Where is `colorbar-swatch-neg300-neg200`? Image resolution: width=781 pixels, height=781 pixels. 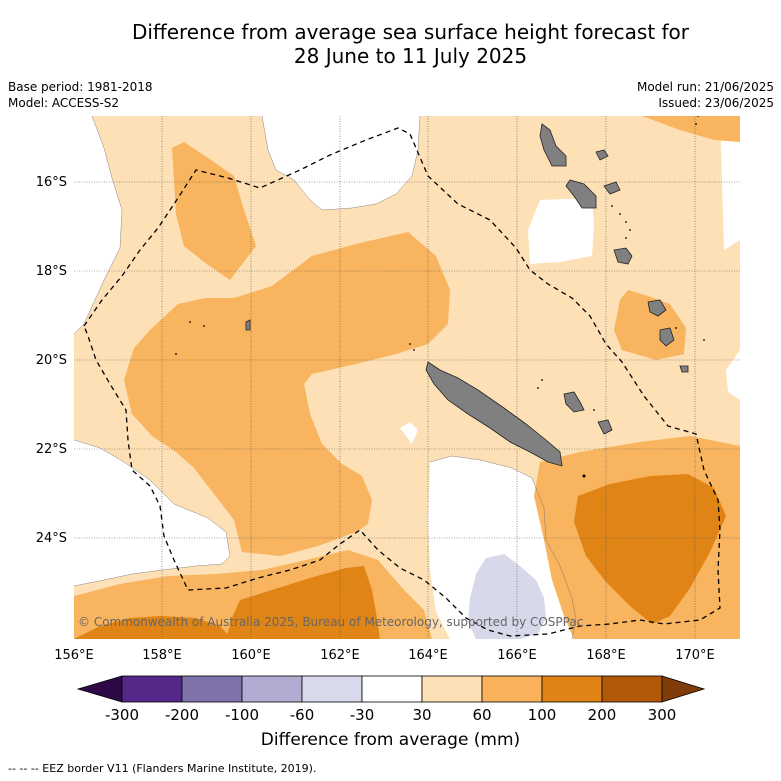
colorbar-swatch-neg300-neg200 is located at coordinates (152, 689).